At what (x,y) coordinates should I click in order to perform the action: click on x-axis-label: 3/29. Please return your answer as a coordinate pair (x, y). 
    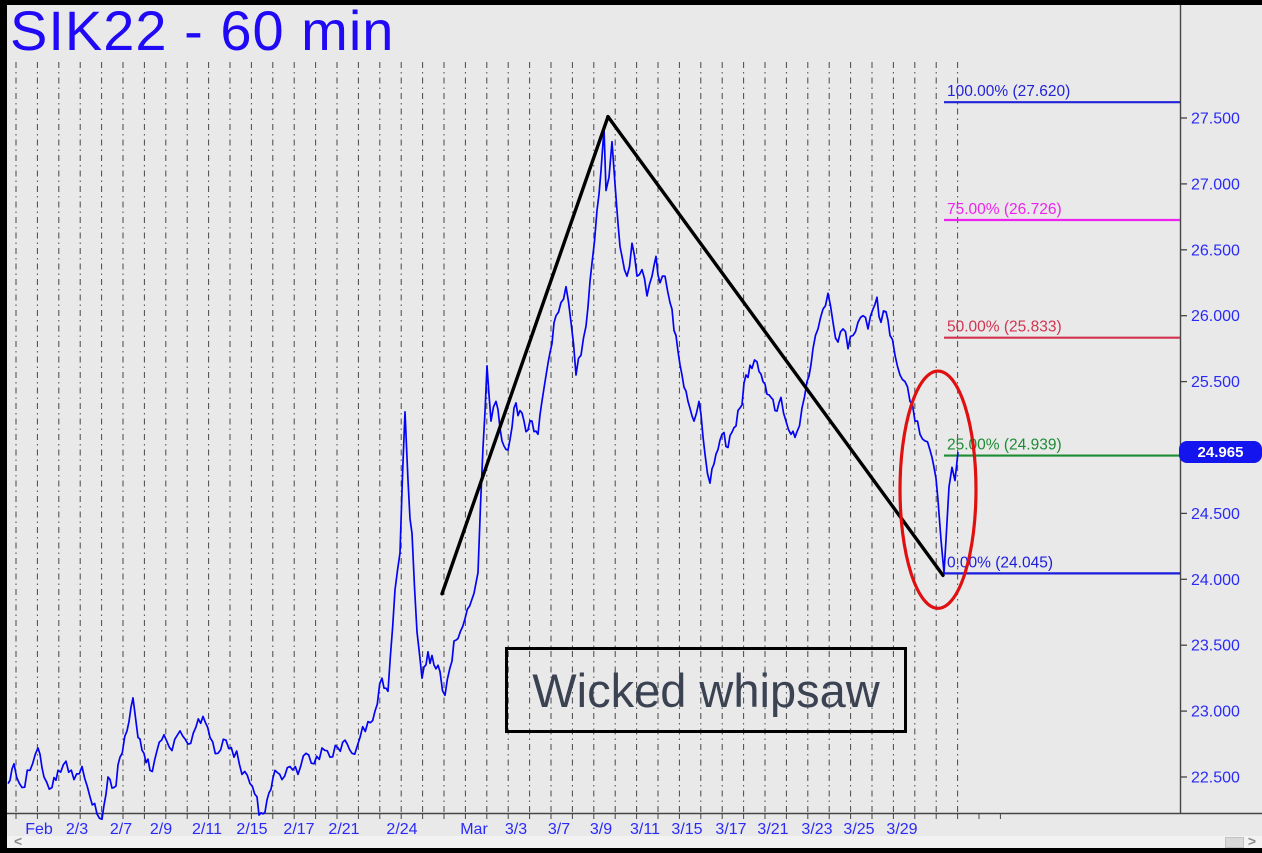
    Looking at the image, I should click on (901, 829).